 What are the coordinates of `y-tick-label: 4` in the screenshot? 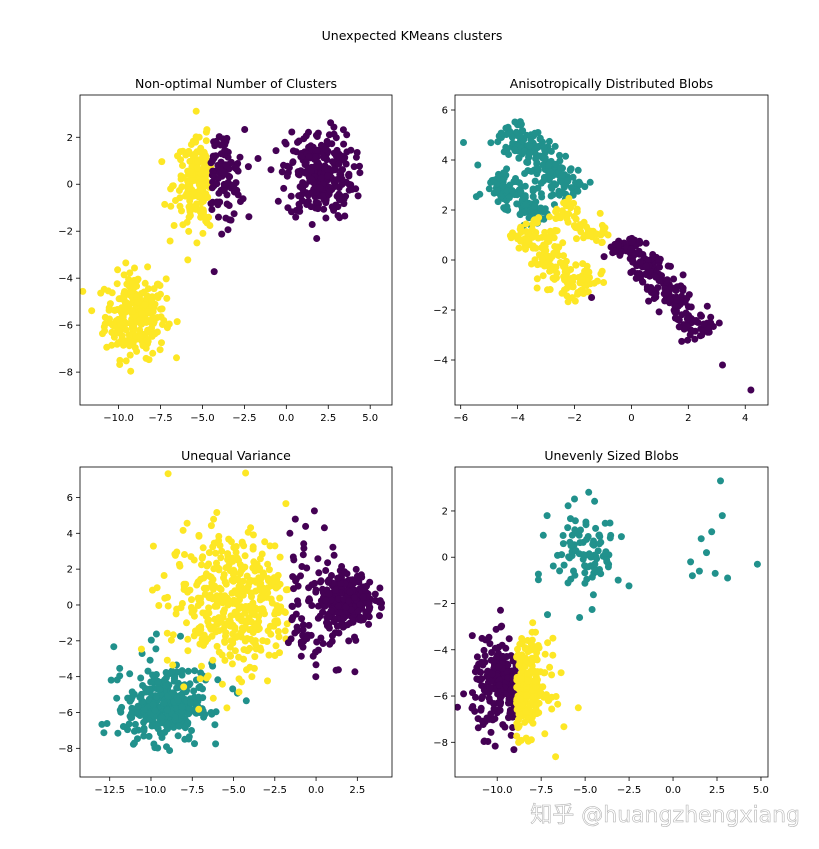 It's located at (70, 534).